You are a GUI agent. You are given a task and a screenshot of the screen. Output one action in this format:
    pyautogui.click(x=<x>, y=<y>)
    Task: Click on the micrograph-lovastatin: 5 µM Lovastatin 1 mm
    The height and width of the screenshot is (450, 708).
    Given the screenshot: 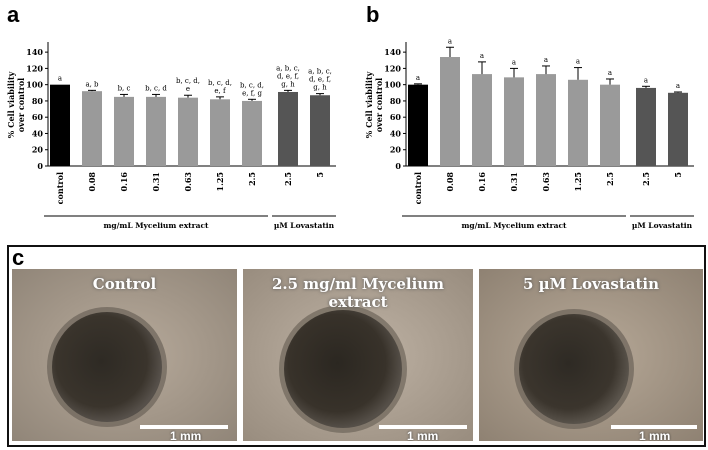 What is the action you would take?
    pyautogui.click(x=591, y=355)
    